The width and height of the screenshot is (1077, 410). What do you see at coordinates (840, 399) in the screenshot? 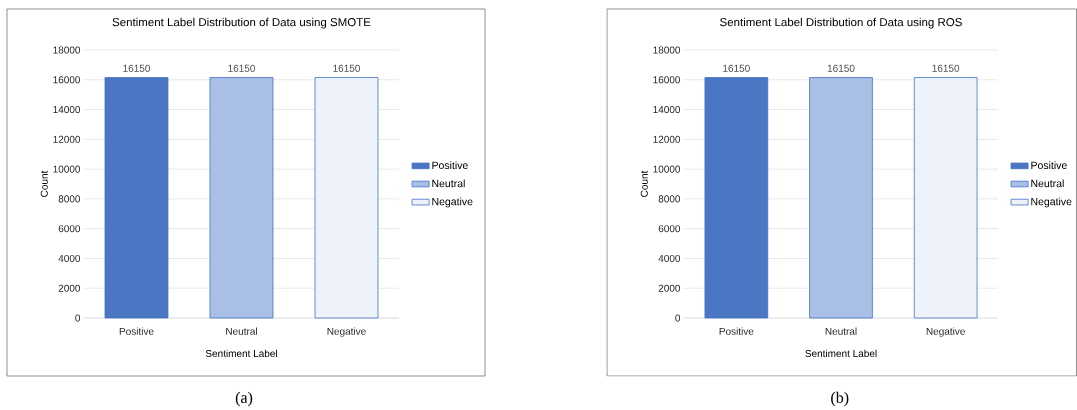
I see `text: (b)` at bounding box center [840, 399].